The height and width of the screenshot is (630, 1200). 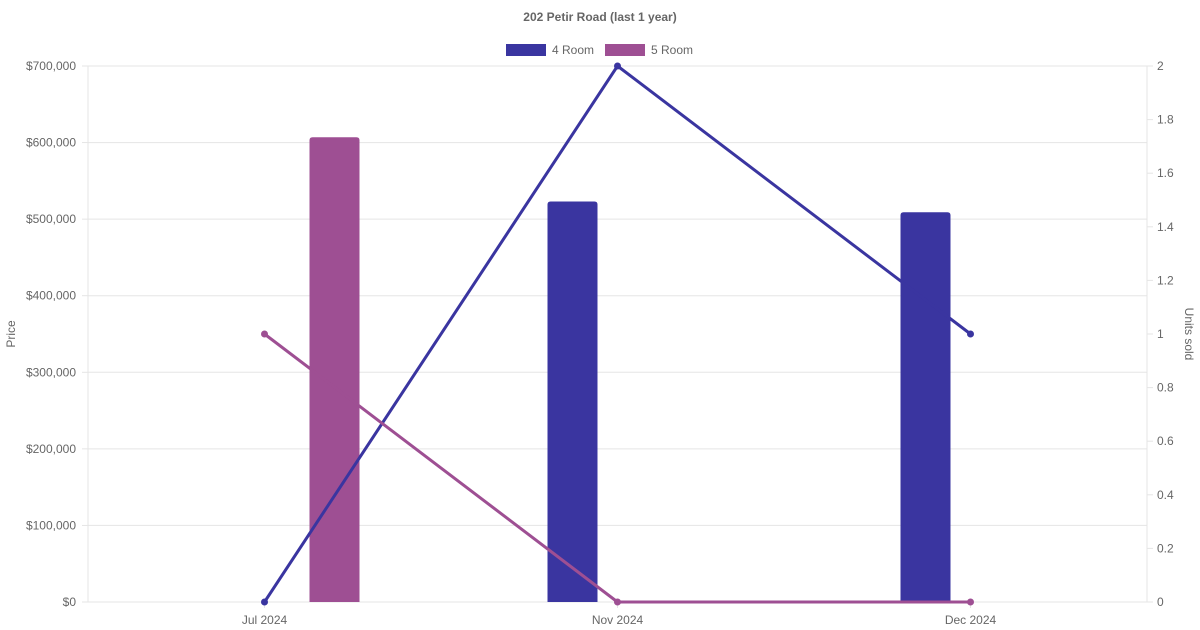 What do you see at coordinates (51, 449) in the screenshot?
I see `left-tick-label-2: $200,000` at bounding box center [51, 449].